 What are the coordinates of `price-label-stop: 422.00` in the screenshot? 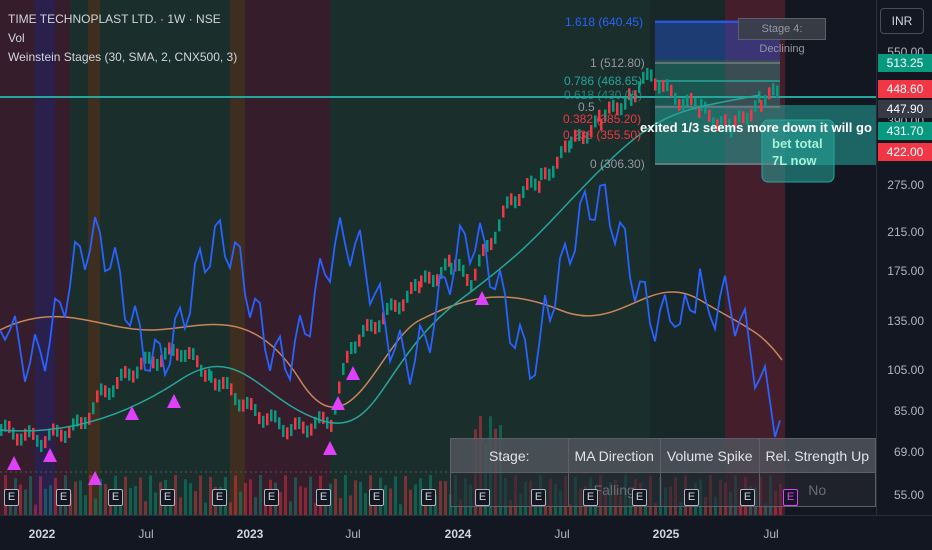 It's located at (905, 152).